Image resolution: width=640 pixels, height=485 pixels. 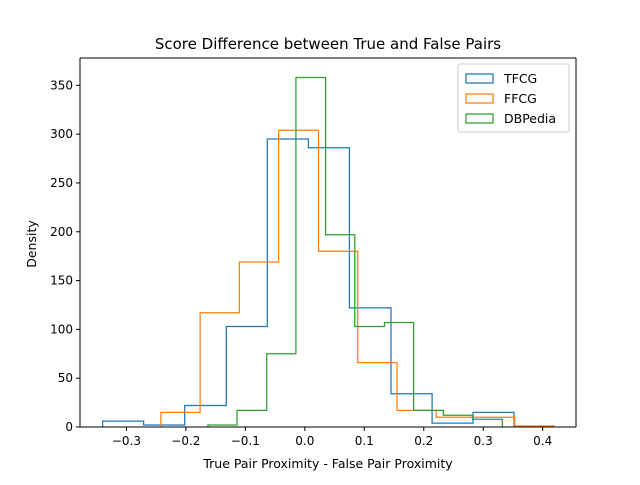 What do you see at coordinates (61, 134) in the screenshot?
I see `y-tick-label: 300` at bounding box center [61, 134].